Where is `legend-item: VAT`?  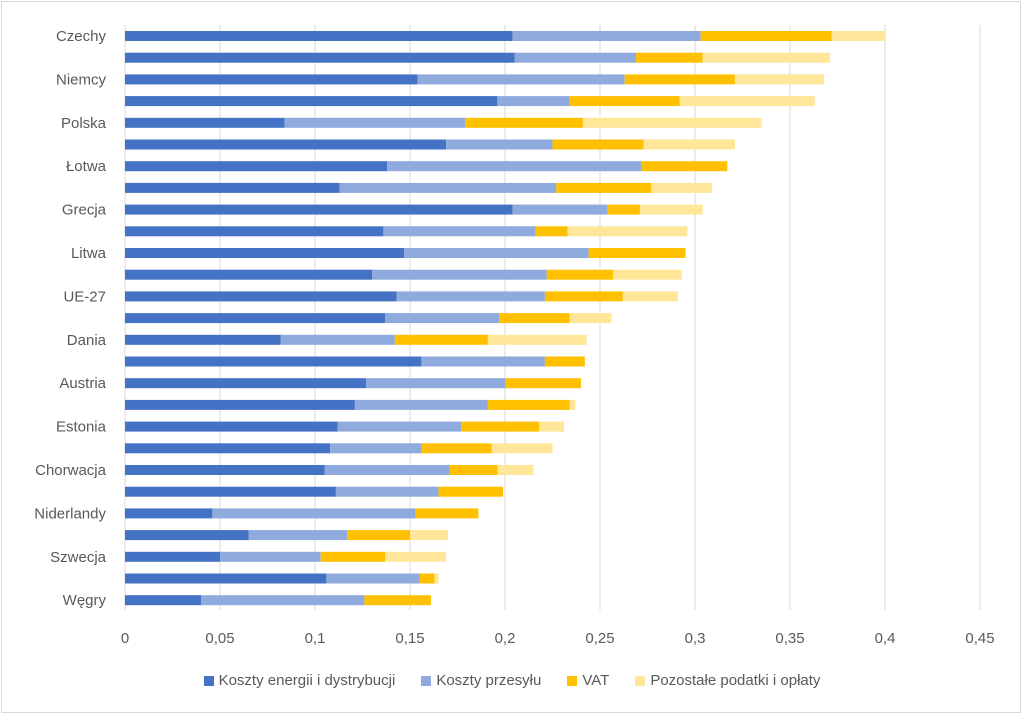 legend-item: VAT is located at coordinates (588, 680).